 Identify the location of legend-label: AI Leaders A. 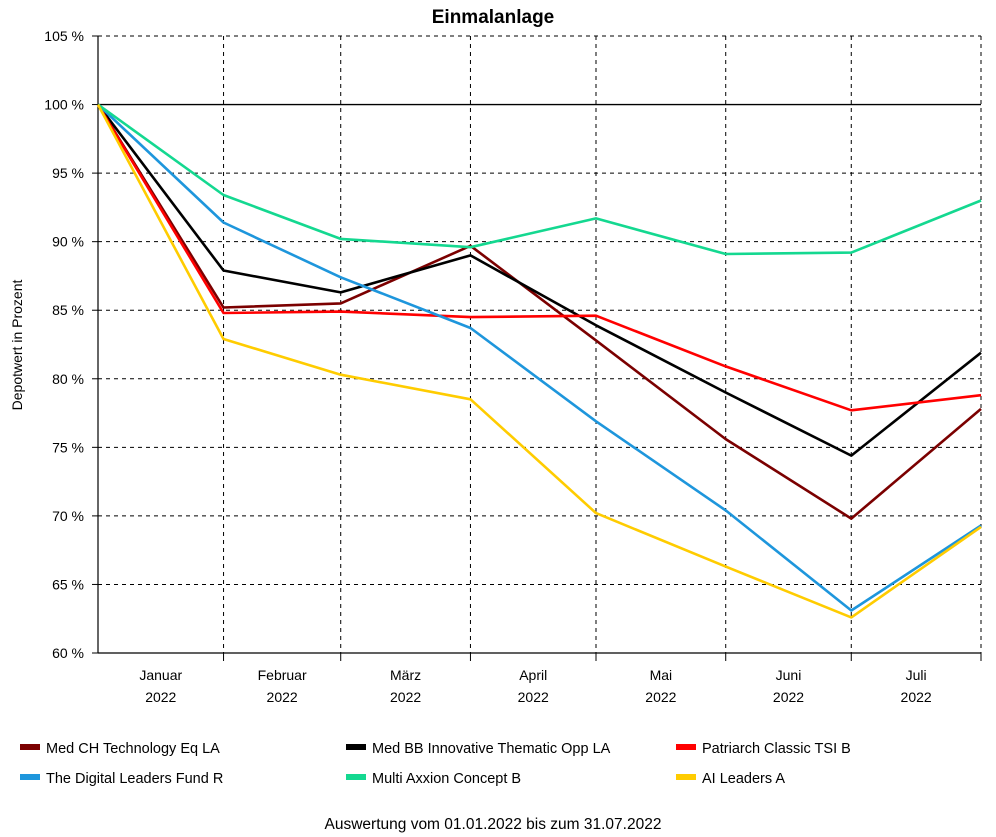
(743, 779).